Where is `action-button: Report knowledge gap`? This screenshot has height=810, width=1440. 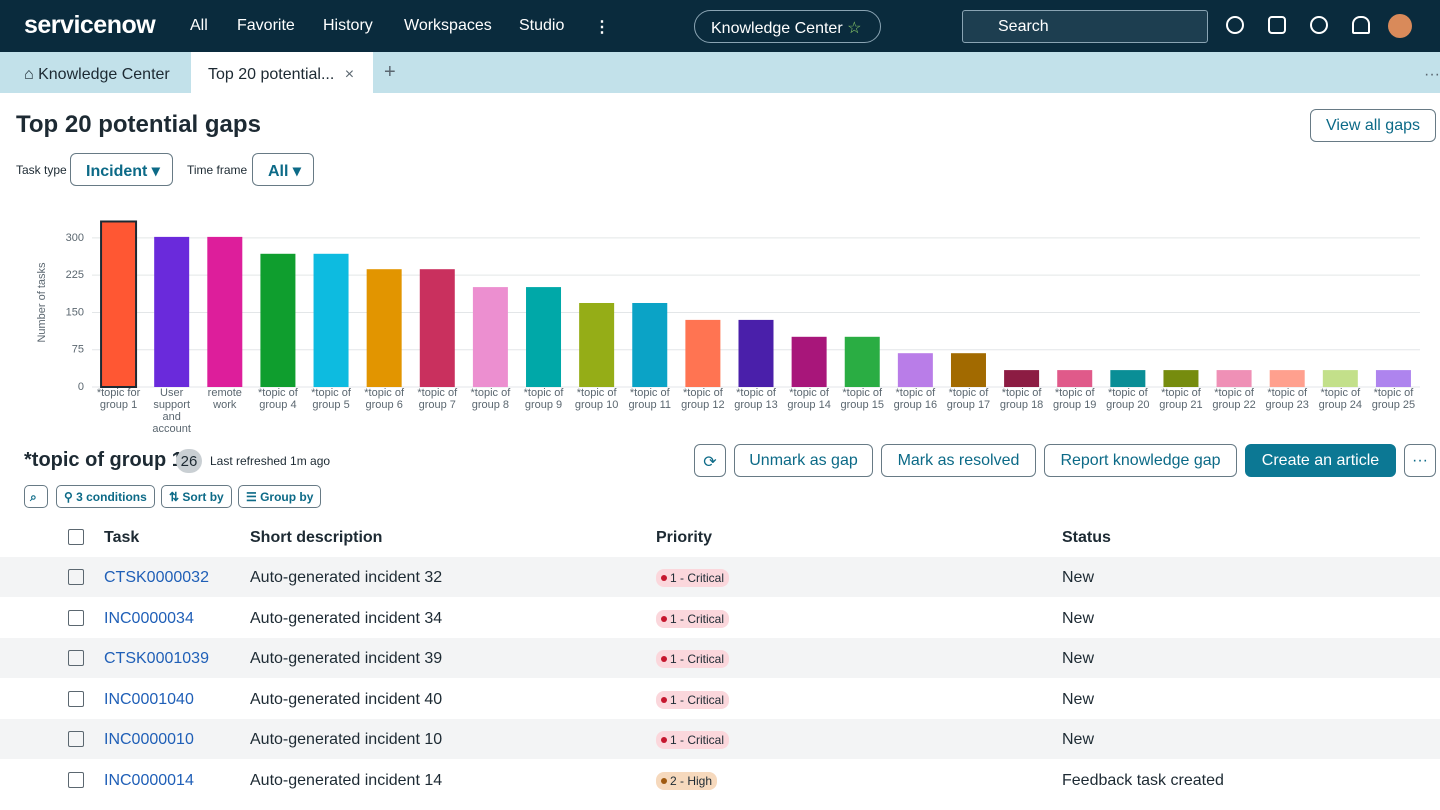 action-button: Report knowledge gap is located at coordinates (1140, 460).